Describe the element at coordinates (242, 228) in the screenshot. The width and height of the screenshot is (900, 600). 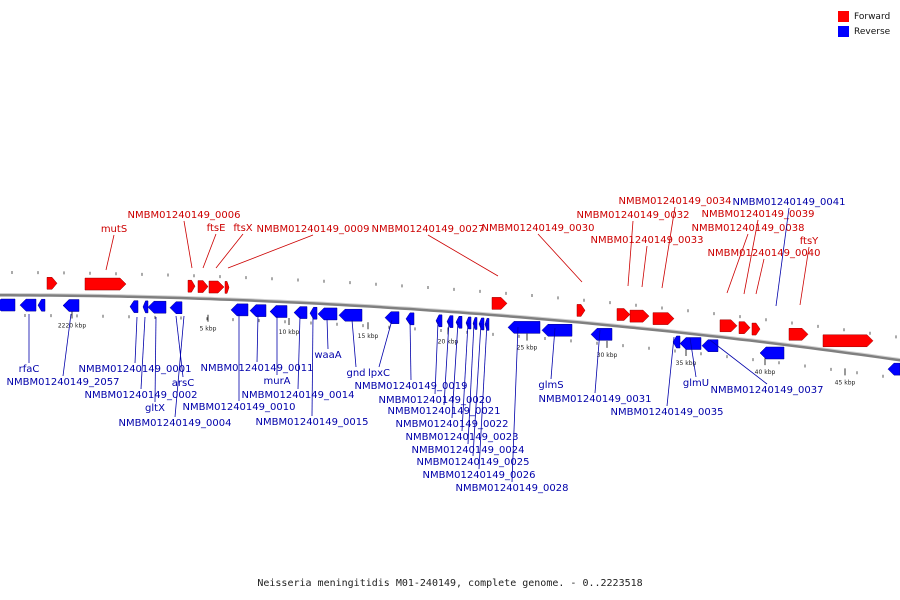
I see `gene-label-ftsx: ftsX` at that location.